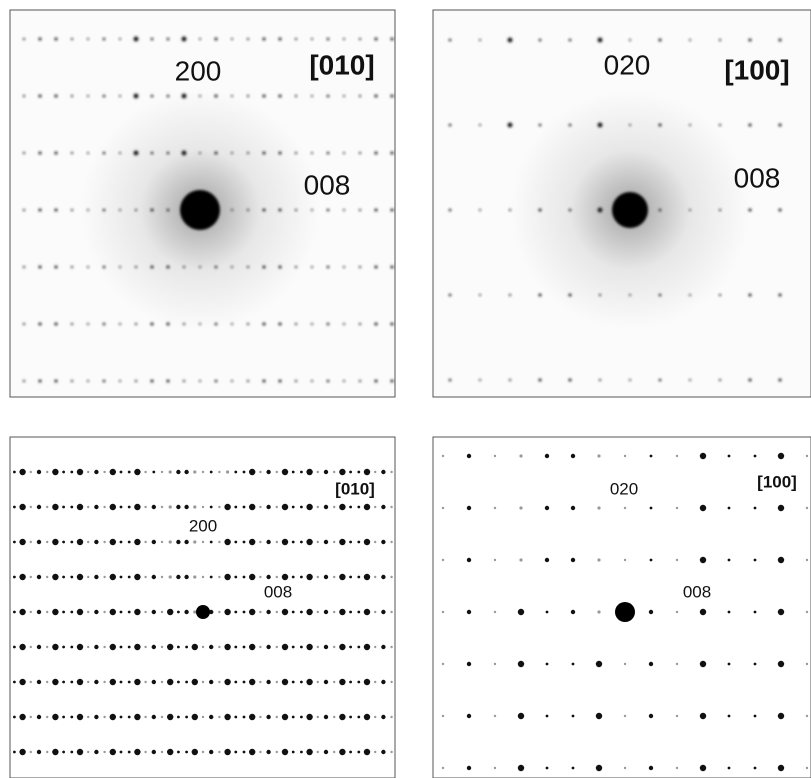  I want to click on index-label: [100], so click(756, 69).